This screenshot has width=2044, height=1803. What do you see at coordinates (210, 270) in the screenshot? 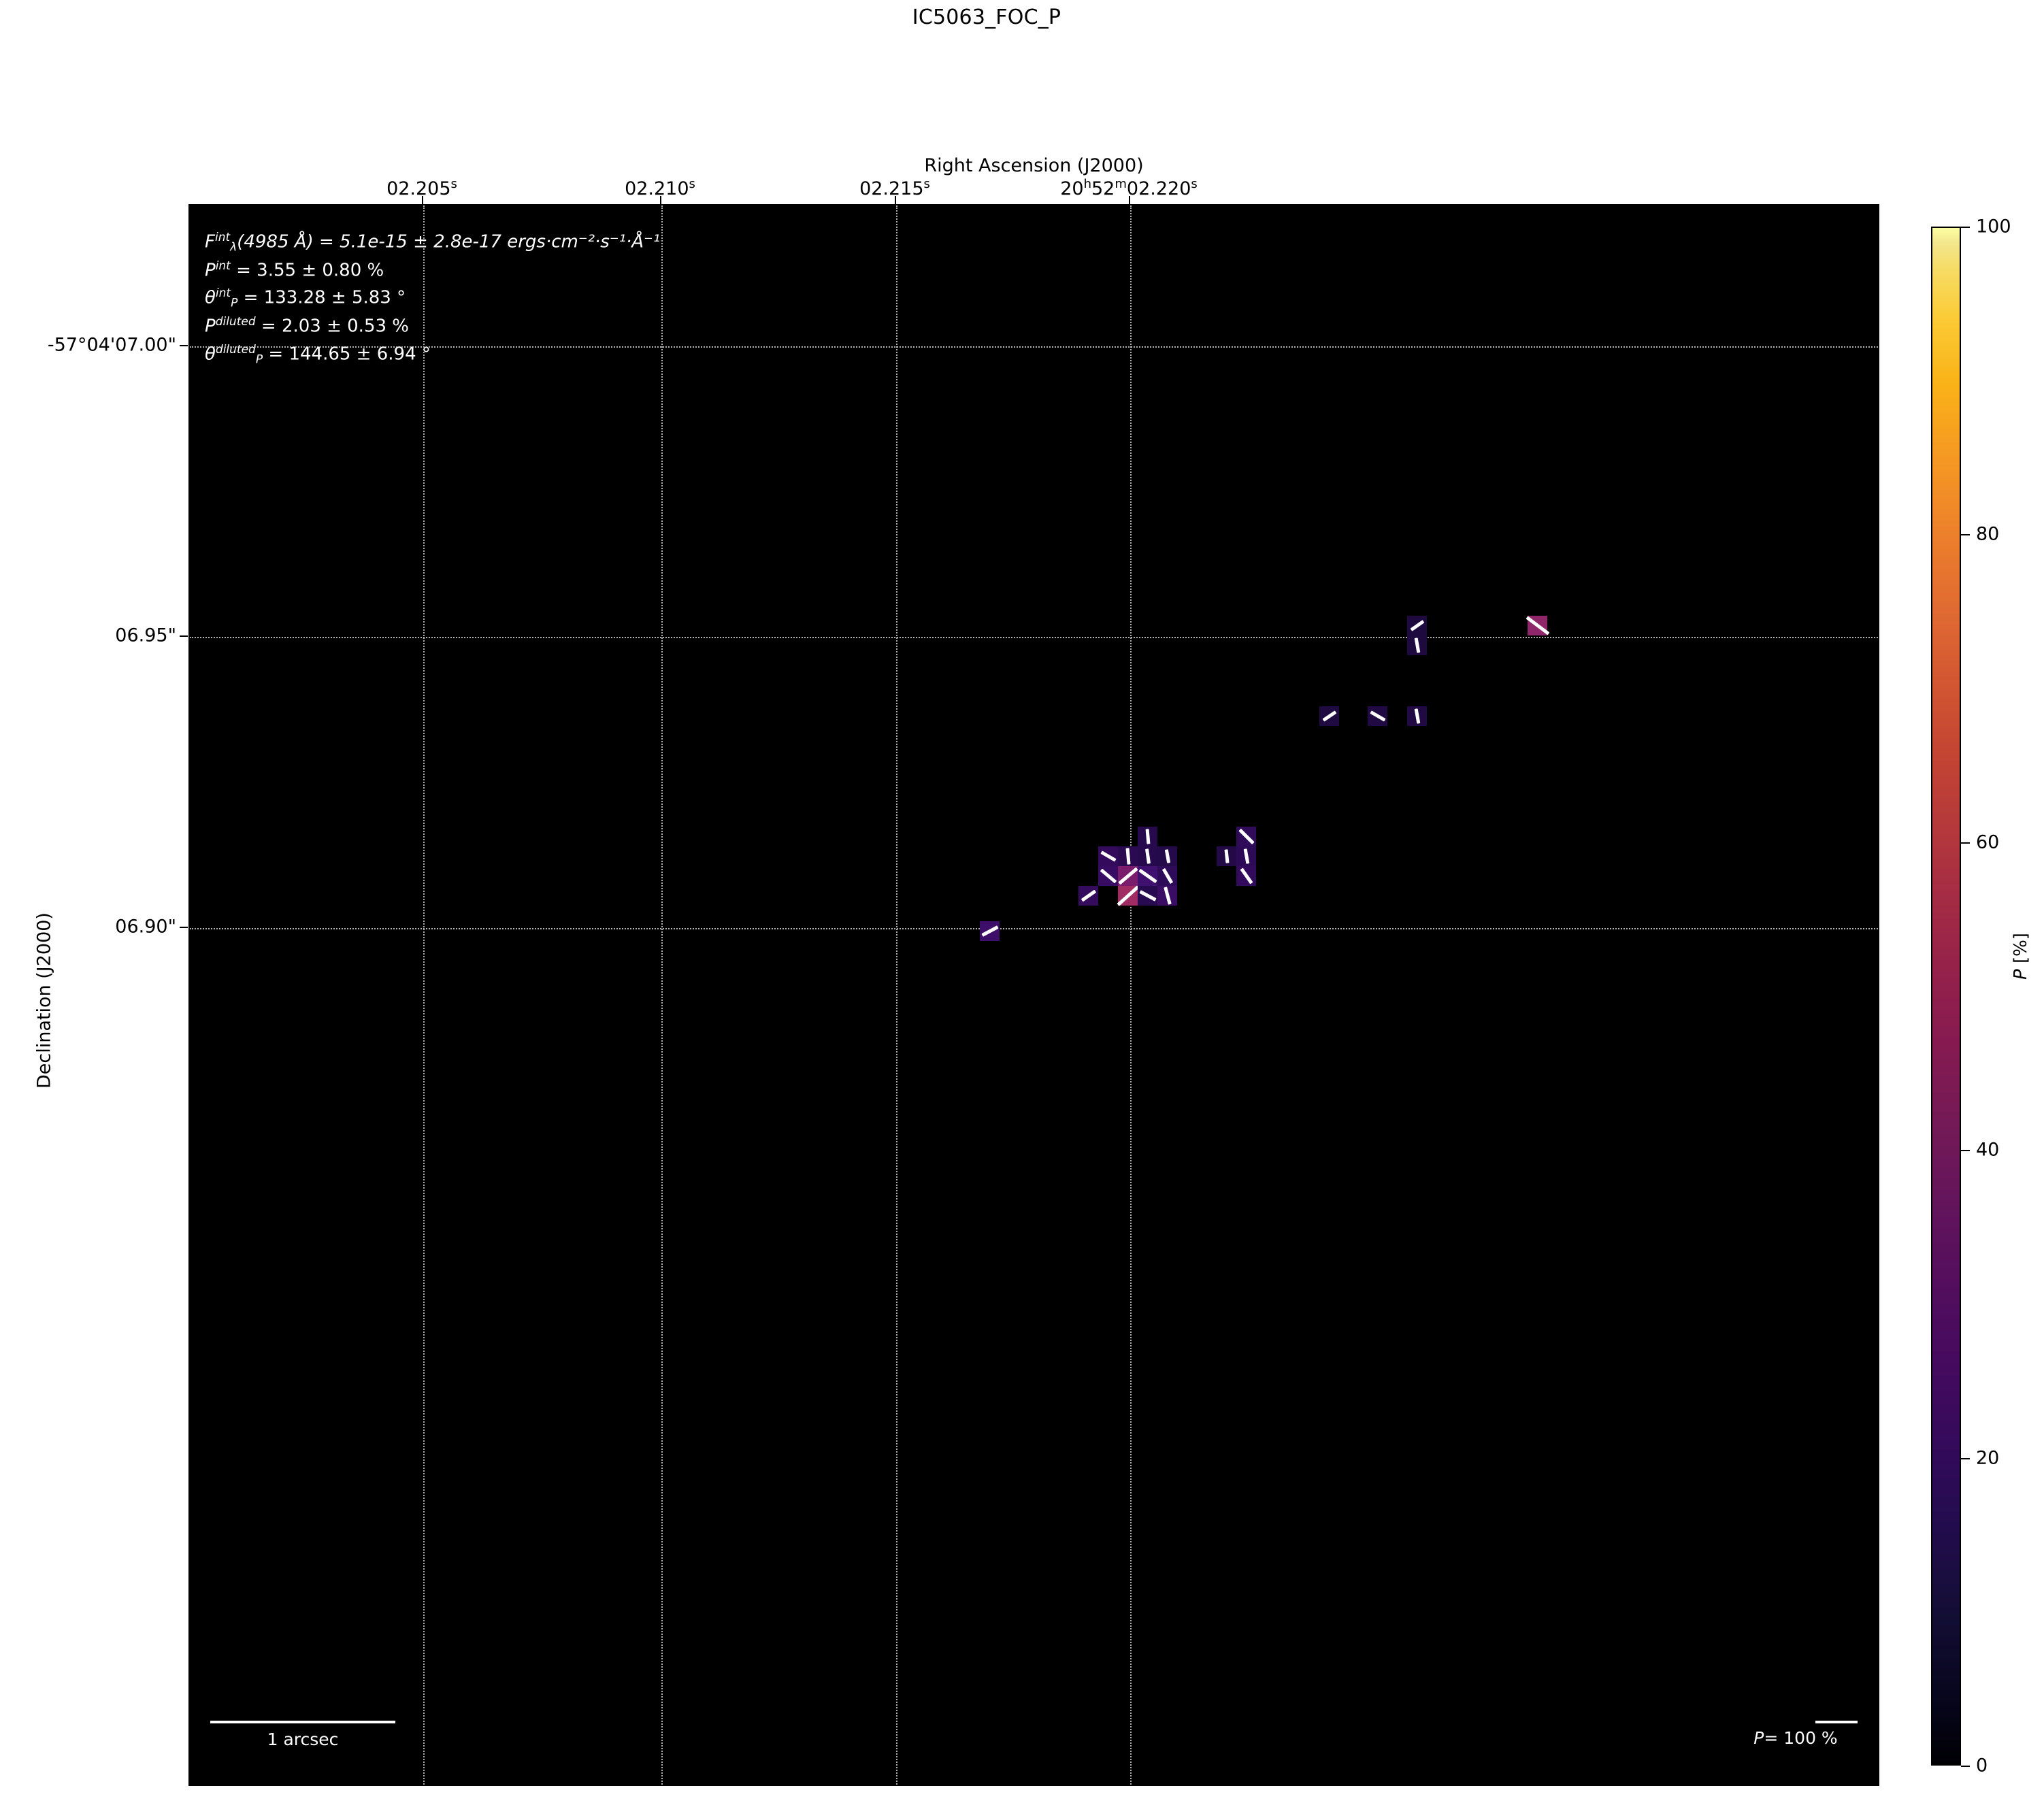
I see `p-int-symbol: P` at bounding box center [210, 270].